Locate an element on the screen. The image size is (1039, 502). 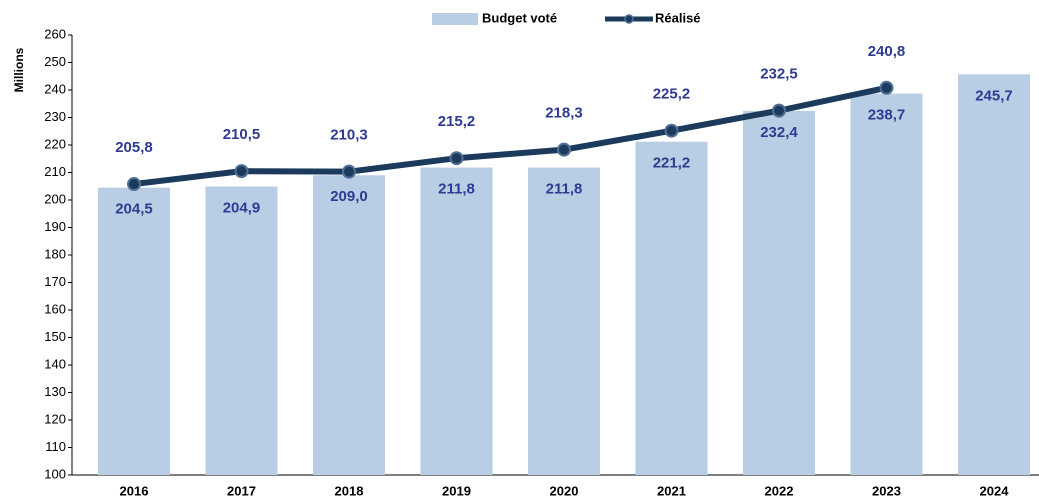
x-tick-label: 2024 is located at coordinates (995, 490).